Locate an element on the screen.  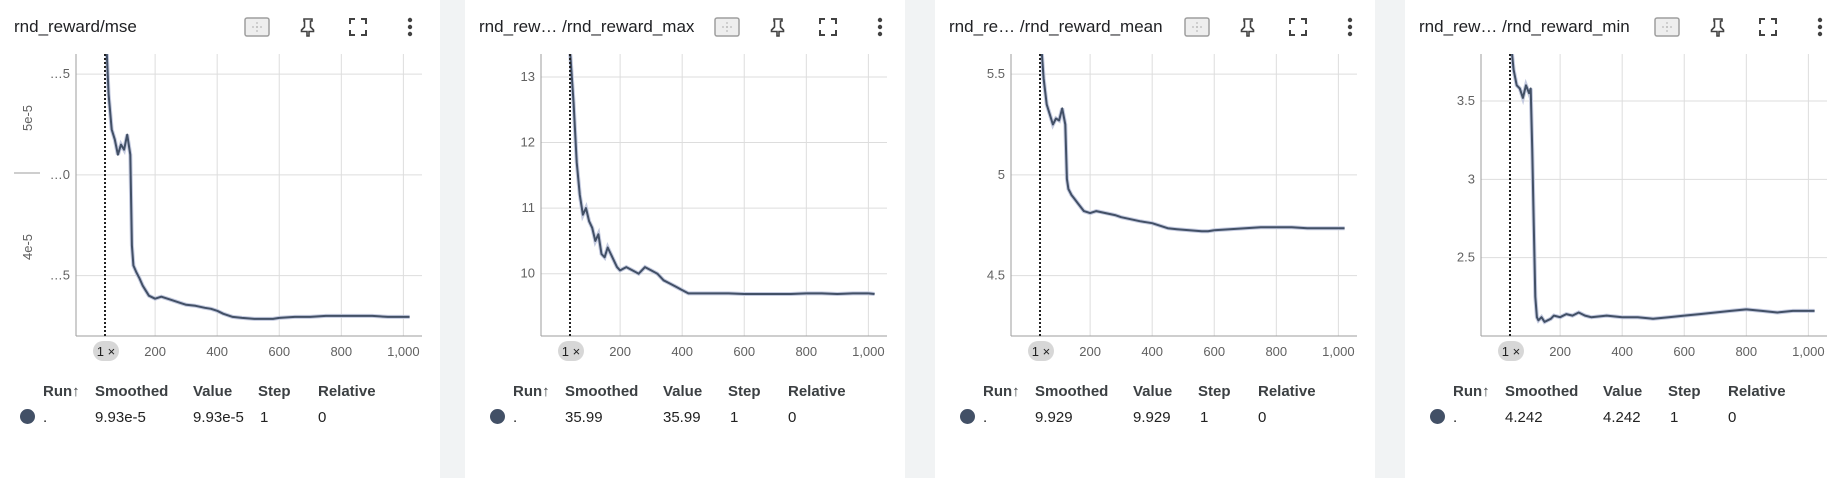
line-chart: 200 400 600 800 1,000 3.5 3 2.5 1 × is located at coordinates (1642, 207).